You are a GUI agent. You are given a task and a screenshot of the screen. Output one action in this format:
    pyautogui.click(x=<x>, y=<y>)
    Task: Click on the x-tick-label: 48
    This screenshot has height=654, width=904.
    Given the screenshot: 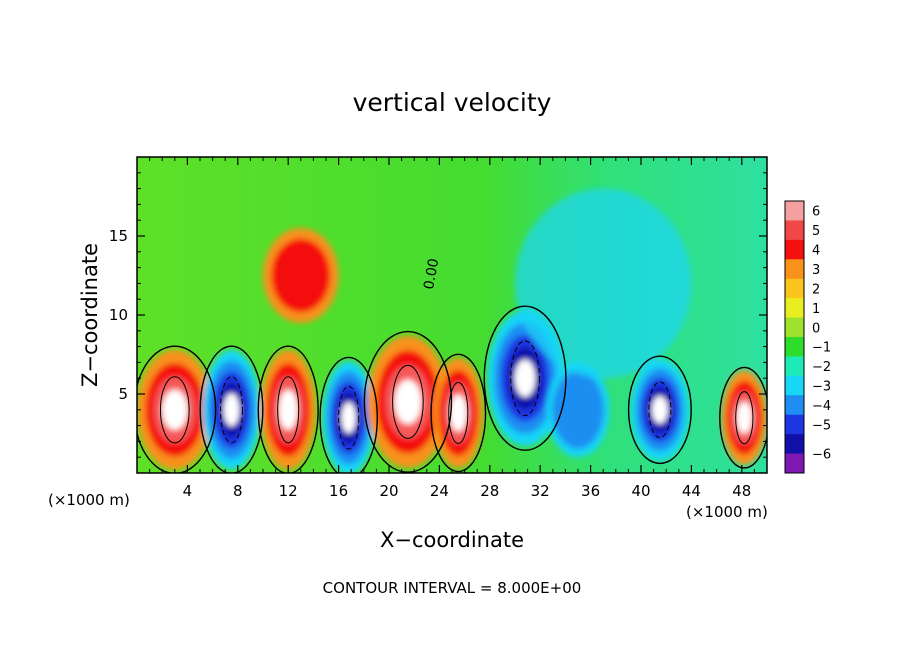 What is the action you would take?
    pyautogui.click(x=741, y=491)
    